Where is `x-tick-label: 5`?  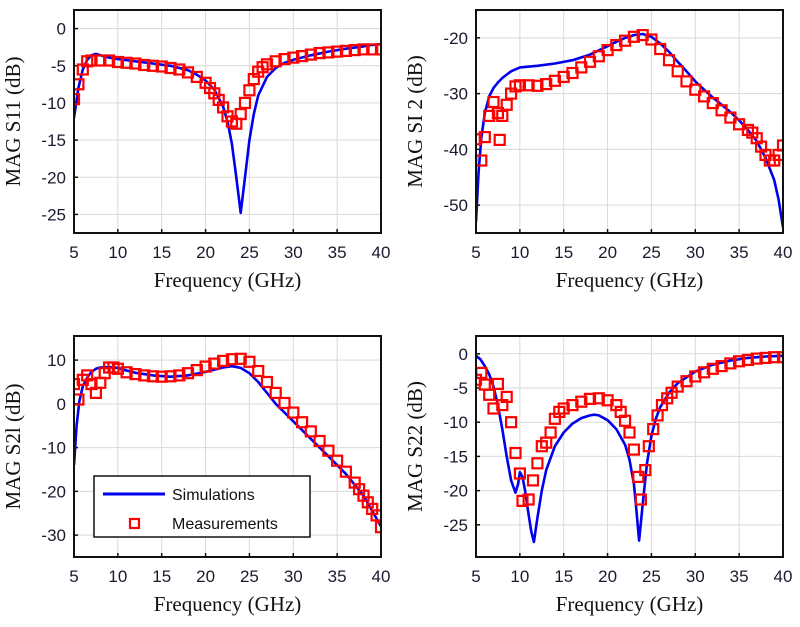 x-tick-label: 5 is located at coordinates (475, 576).